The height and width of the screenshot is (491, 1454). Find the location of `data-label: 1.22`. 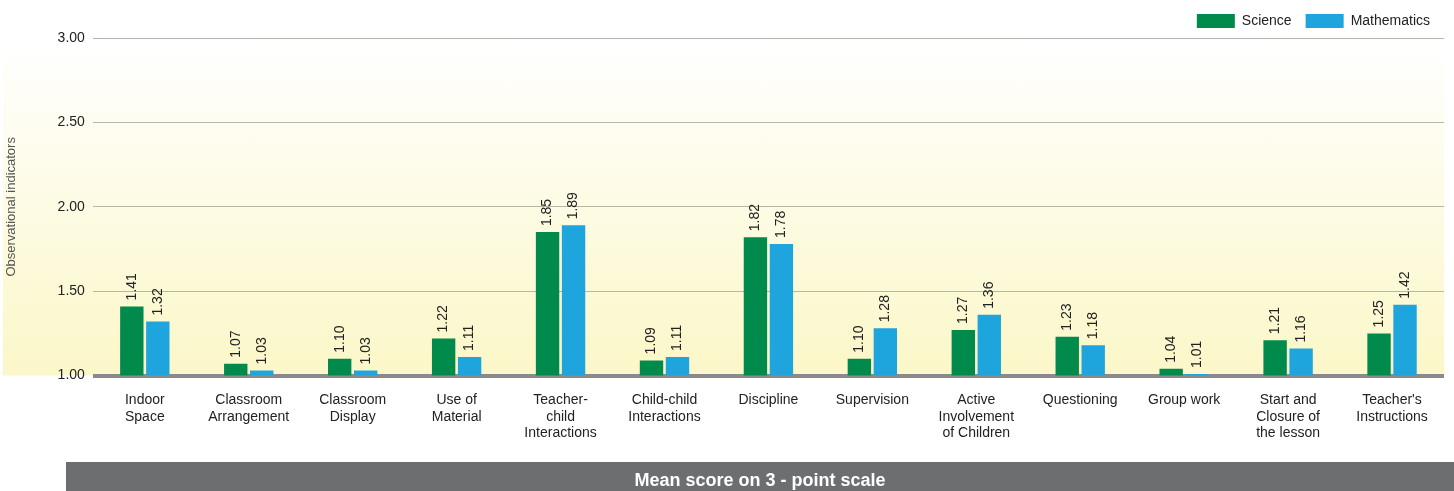

data-label: 1.22 is located at coordinates (442, 319).